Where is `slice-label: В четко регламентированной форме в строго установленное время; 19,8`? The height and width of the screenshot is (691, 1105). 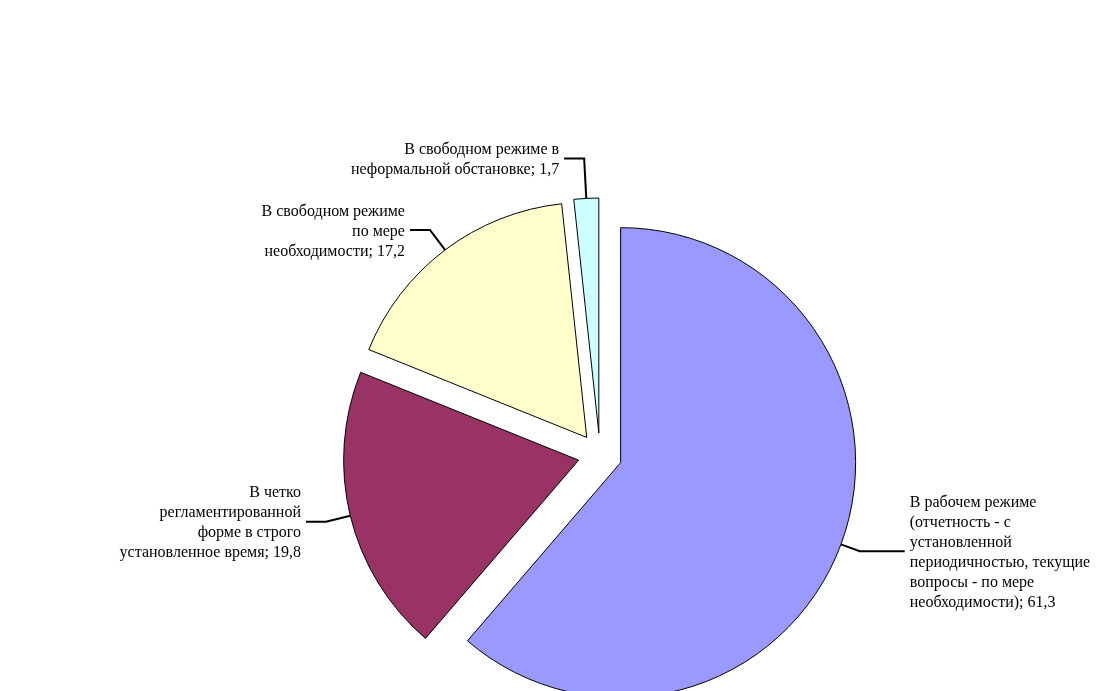 slice-label: В четко регламентированной форме в строго установленное время; 19,8 is located at coordinates (210, 522).